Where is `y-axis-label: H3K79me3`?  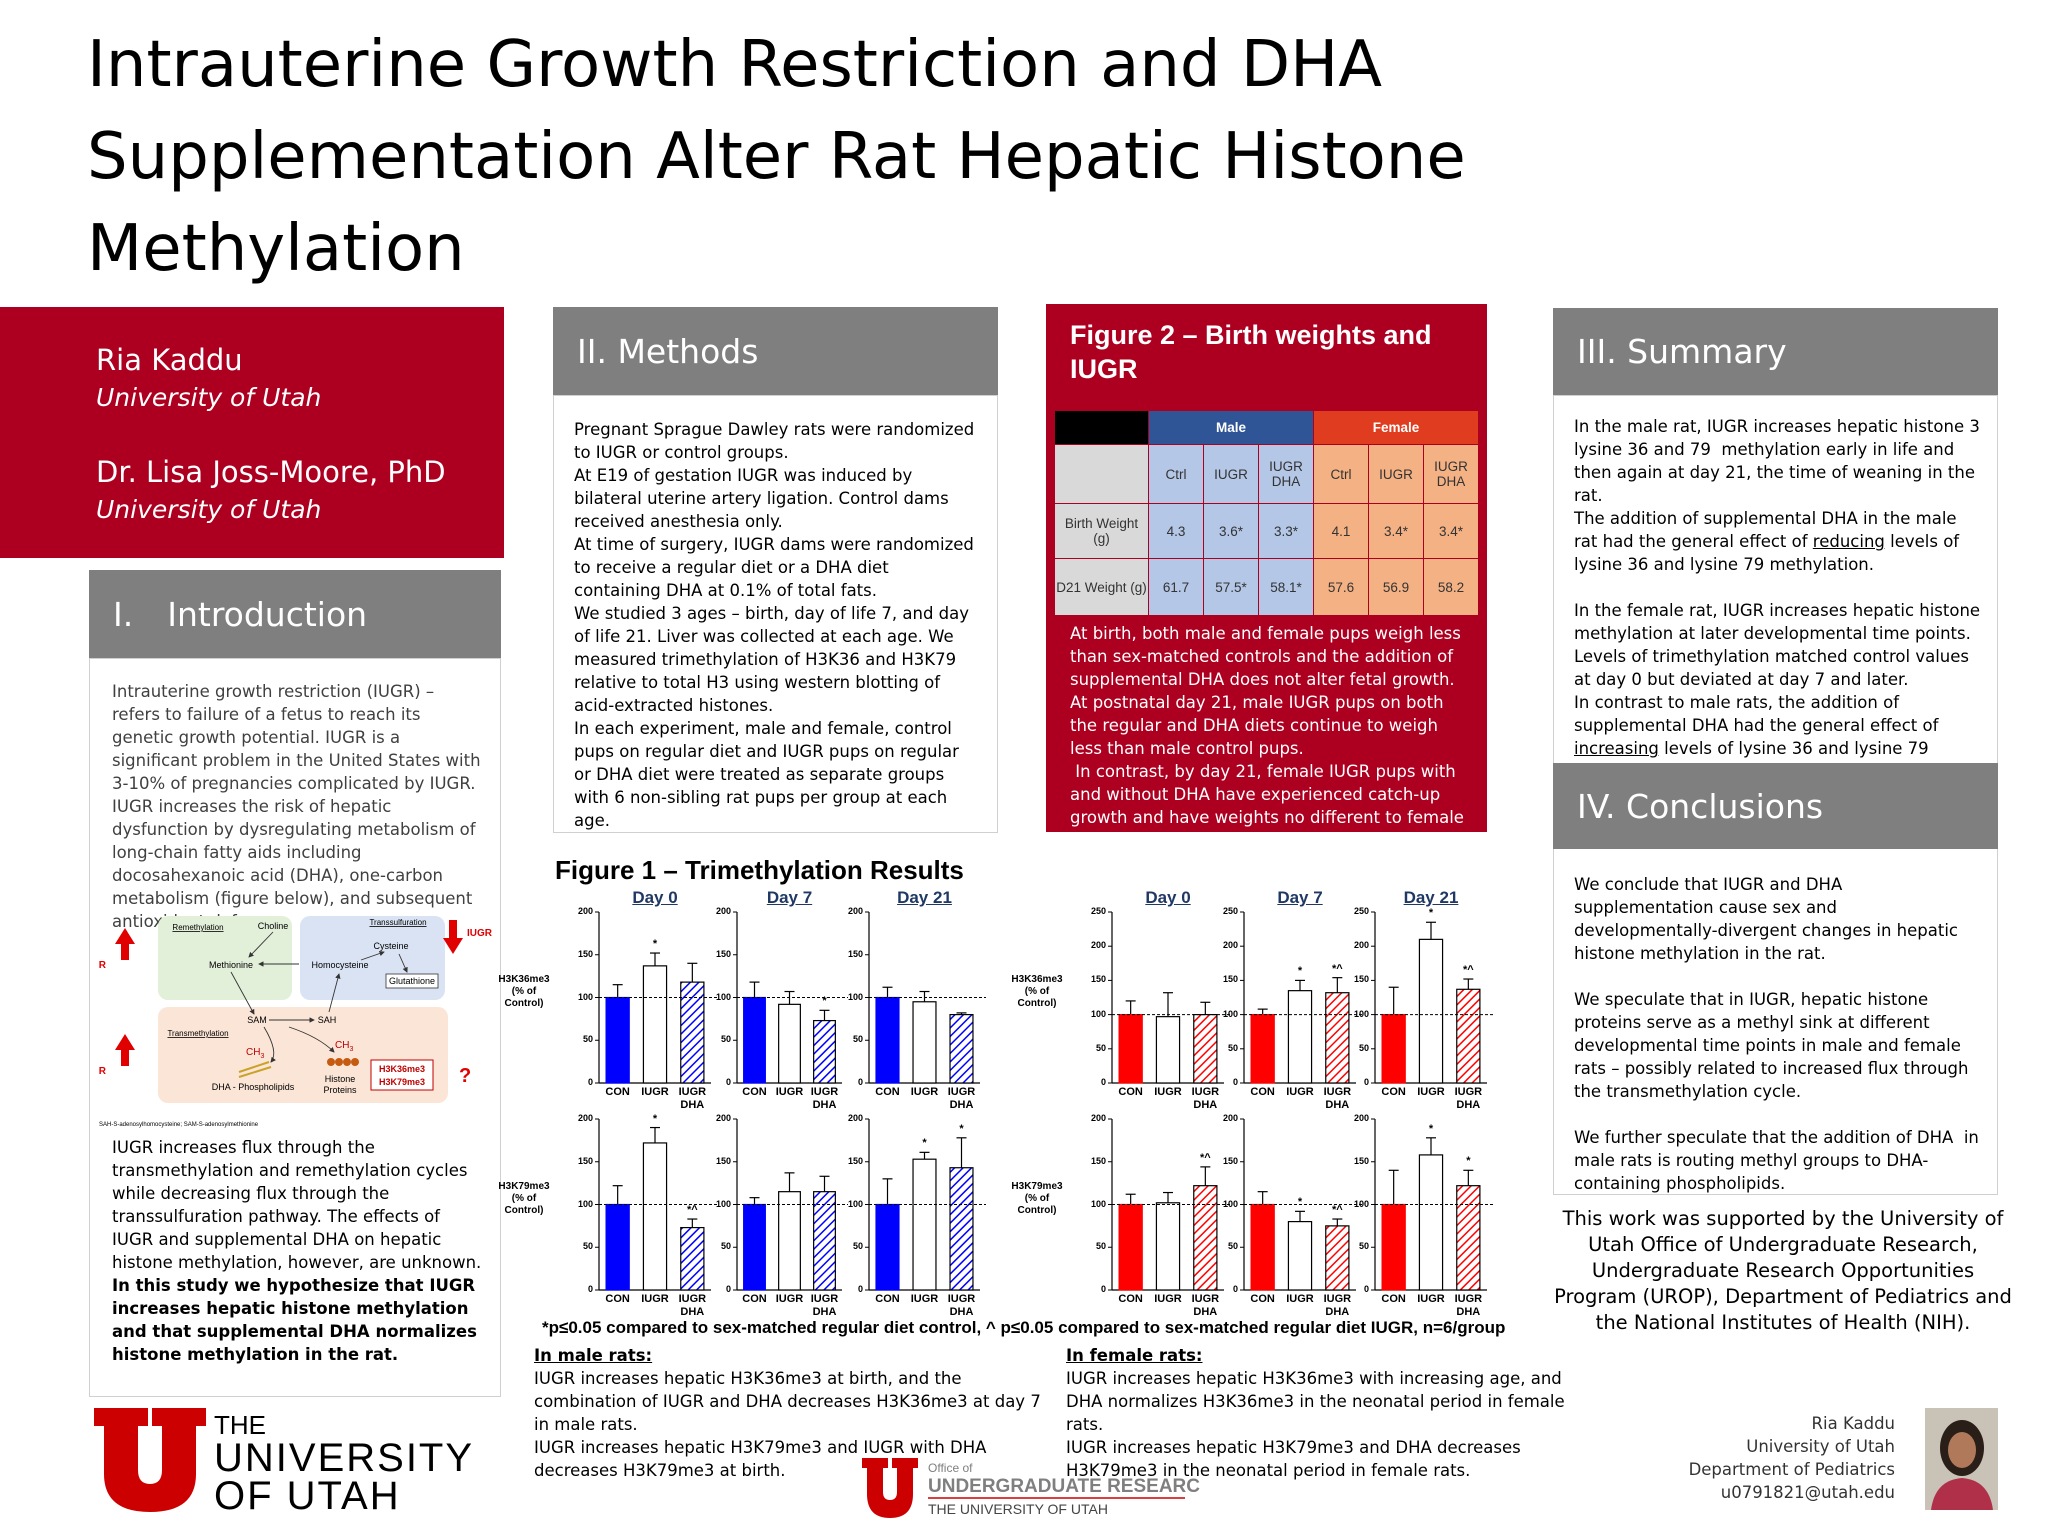
y-axis-label: H3K79me3 is located at coordinates (1037, 1186).